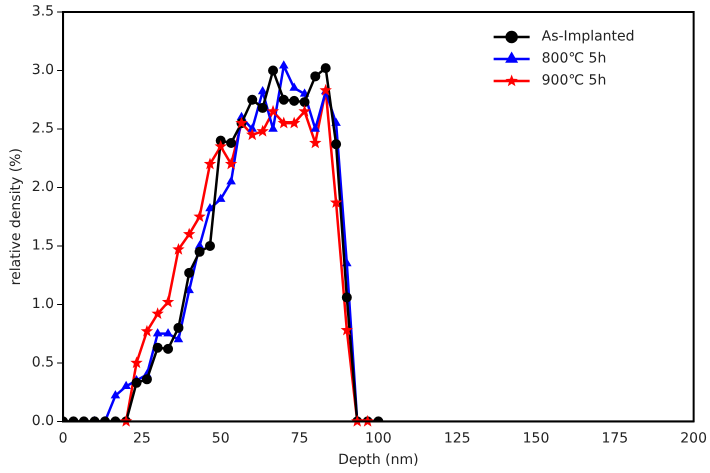 This screenshot has height=473, width=710. Describe the element at coordinates (378, 438) in the screenshot. I see `x-tick-label: 100` at that location.